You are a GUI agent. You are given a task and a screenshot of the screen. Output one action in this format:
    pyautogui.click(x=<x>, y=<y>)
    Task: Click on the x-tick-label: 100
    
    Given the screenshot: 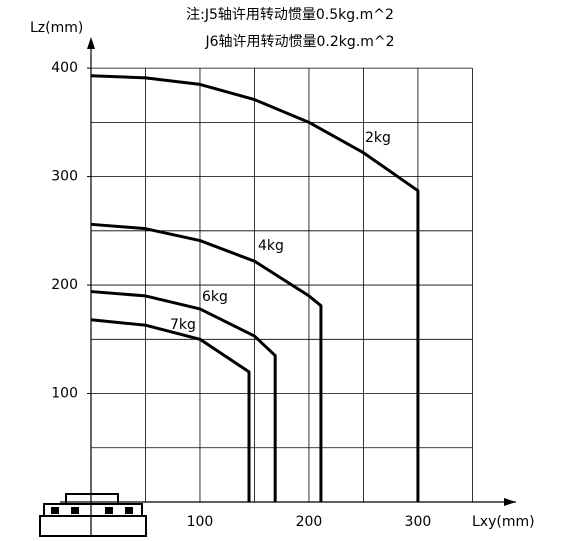 What is the action you would take?
    pyautogui.click(x=200, y=522)
    